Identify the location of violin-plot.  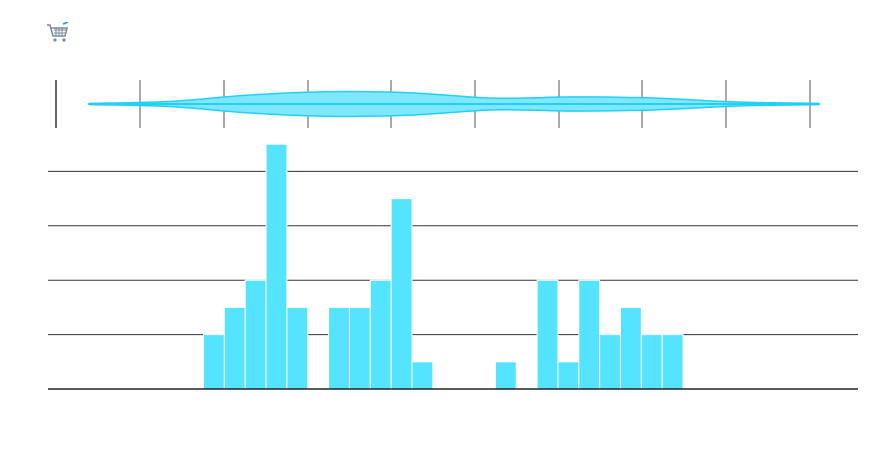
(437, 104).